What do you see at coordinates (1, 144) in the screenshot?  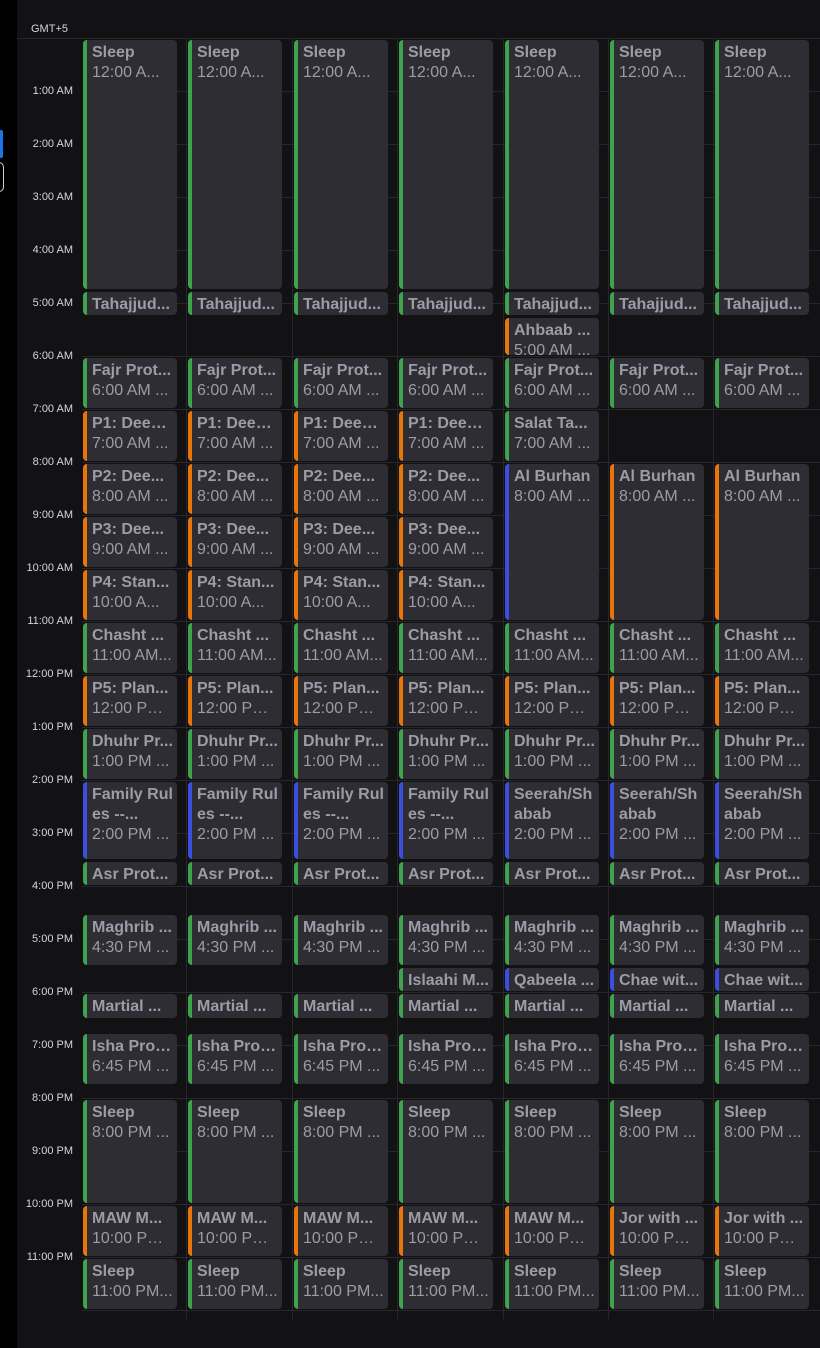 I see `sidebar-active-tab-indicator` at bounding box center [1, 144].